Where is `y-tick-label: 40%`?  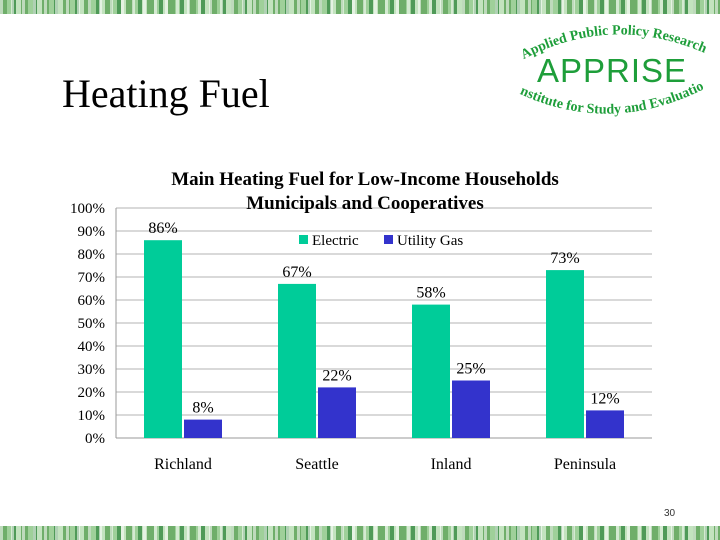
y-tick-label: 40% is located at coordinates (92, 347).